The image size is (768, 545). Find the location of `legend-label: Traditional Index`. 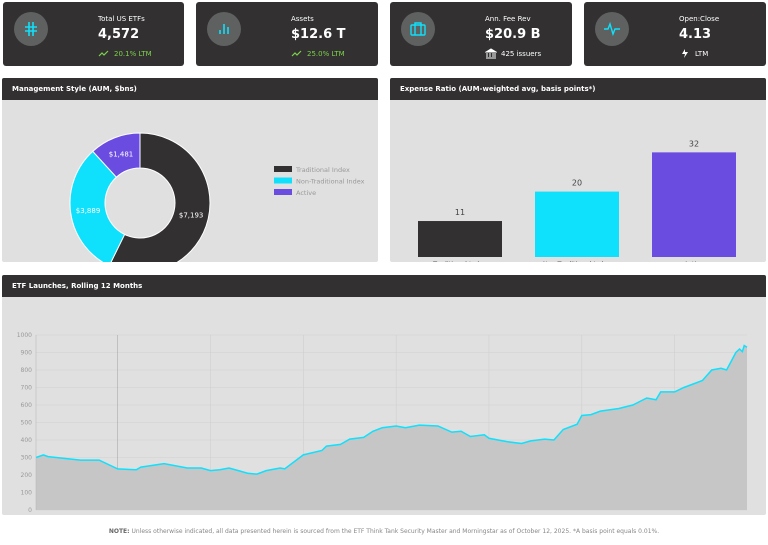

legend-label: Traditional Index is located at coordinates (322, 170).